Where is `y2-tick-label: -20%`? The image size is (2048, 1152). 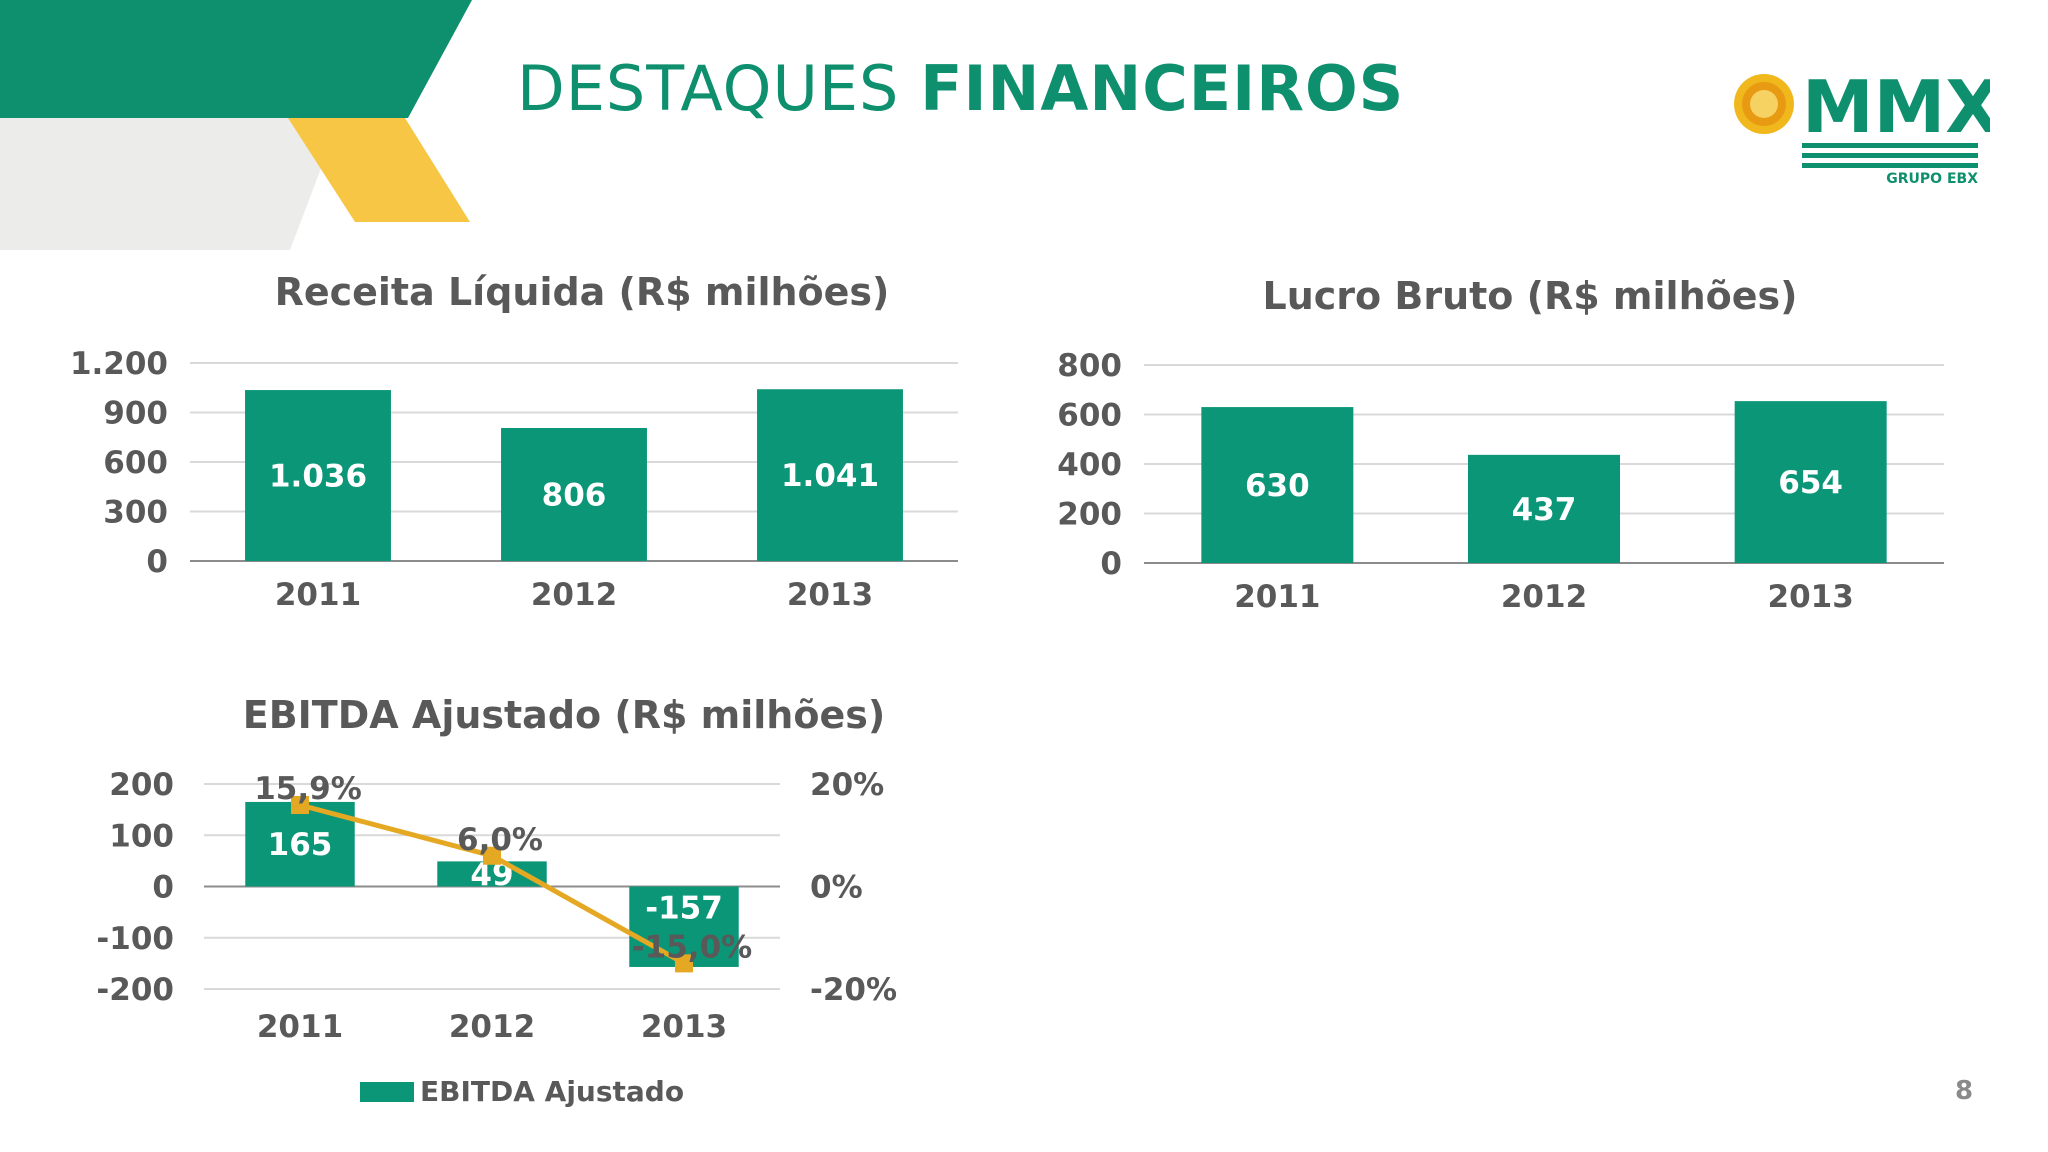
y2-tick-label: -20% is located at coordinates (853, 990).